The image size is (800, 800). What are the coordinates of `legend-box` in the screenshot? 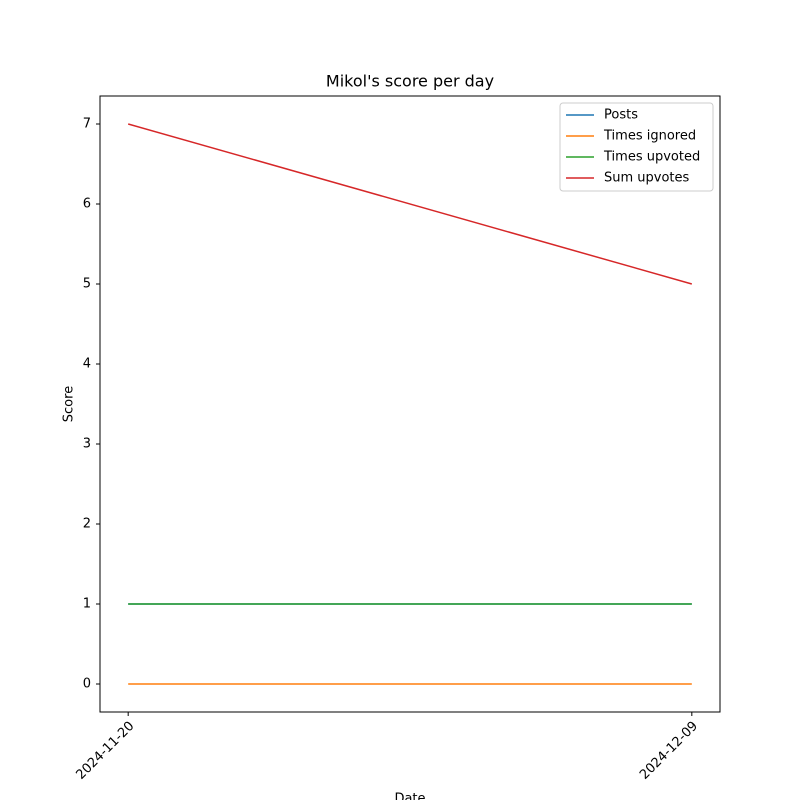 It's located at (636, 147).